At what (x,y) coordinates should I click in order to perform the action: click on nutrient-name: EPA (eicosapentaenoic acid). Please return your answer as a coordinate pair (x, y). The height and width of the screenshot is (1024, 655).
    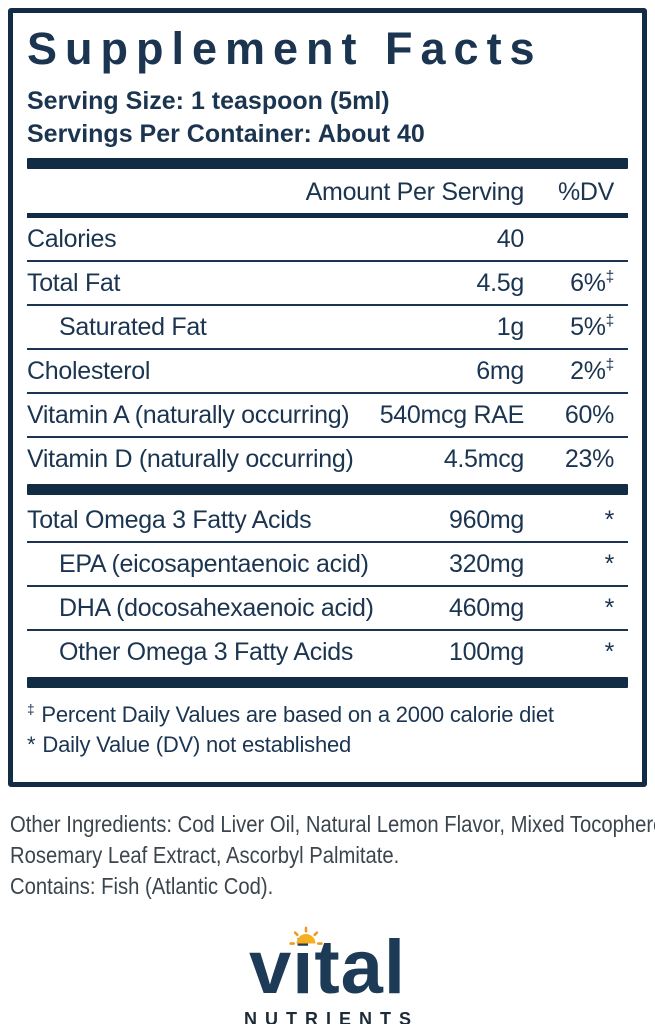
    Looking at the image, I should click on (214, 564).